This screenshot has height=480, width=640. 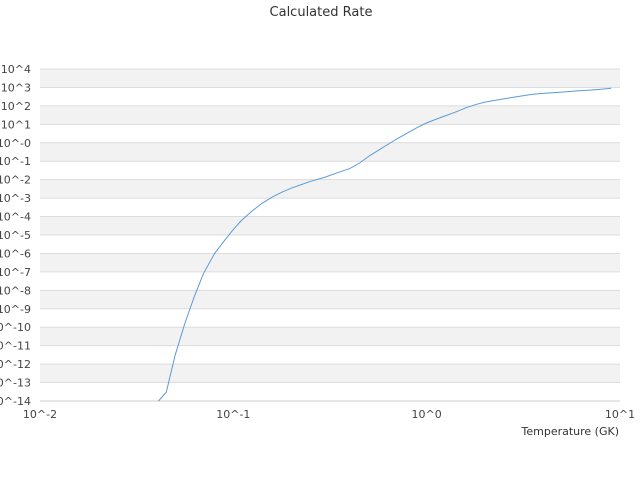 What do you see at coordinates (16, 106) in the screenshot?
I see `y-tick-label: 10^2` at bounding box center [16, 106].